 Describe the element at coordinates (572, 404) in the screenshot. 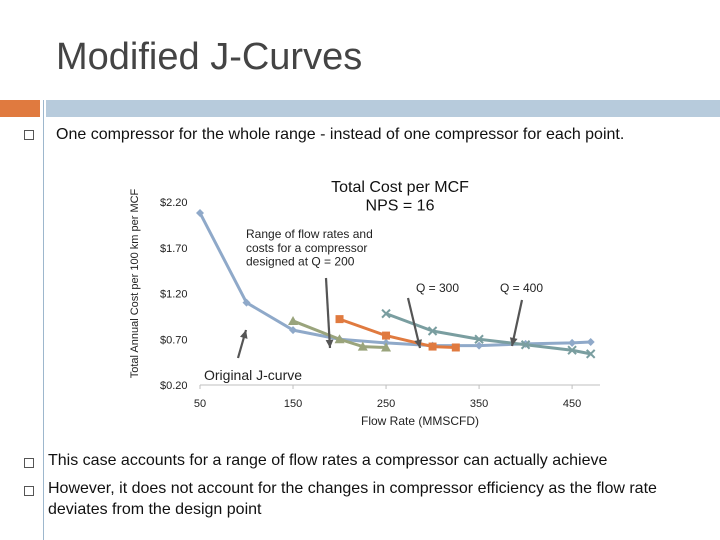

I see `x-tick-label: 450` at that location.